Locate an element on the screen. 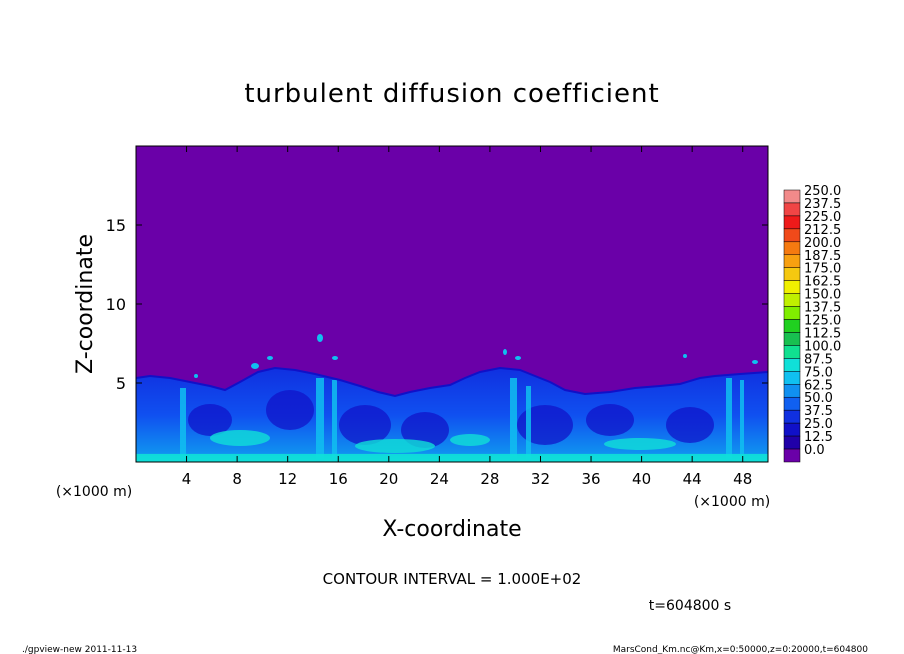  footer-left: ./gpview-new 2011-11-13 is located at coordinates (79, 649).